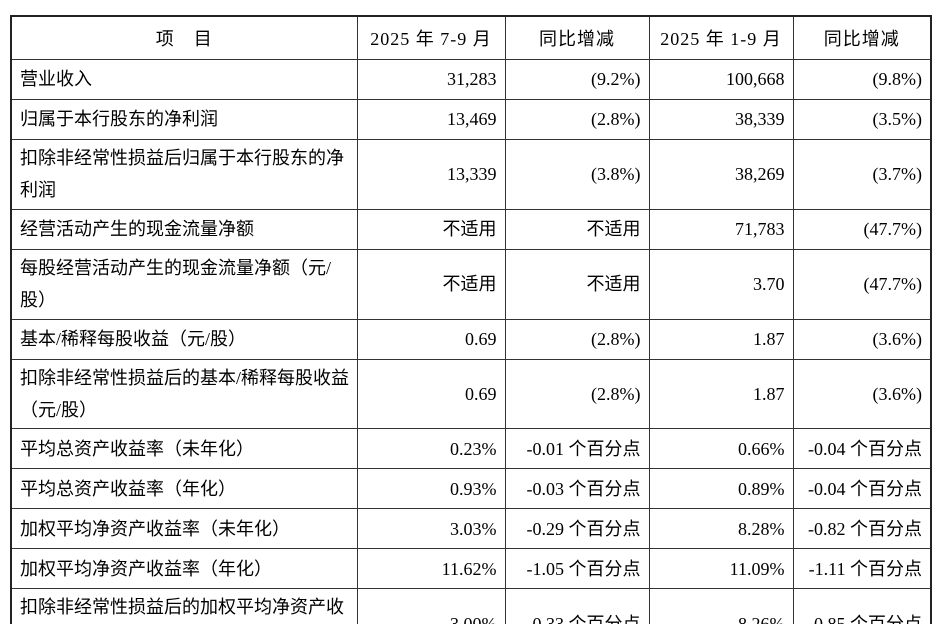  What do you see at coordinates (184, 79) in the screenshot?
I see `row-label: 营业收入` at bounding box center [184, 79].